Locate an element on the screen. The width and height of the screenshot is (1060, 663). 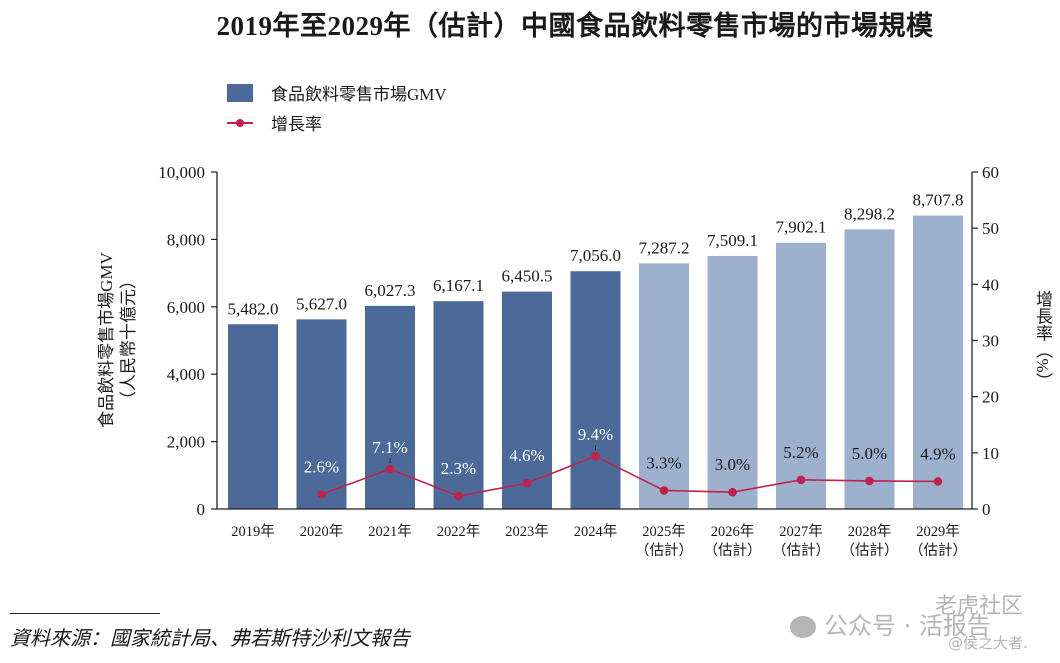
bar-2023年 is located at coordinates (527, 400).